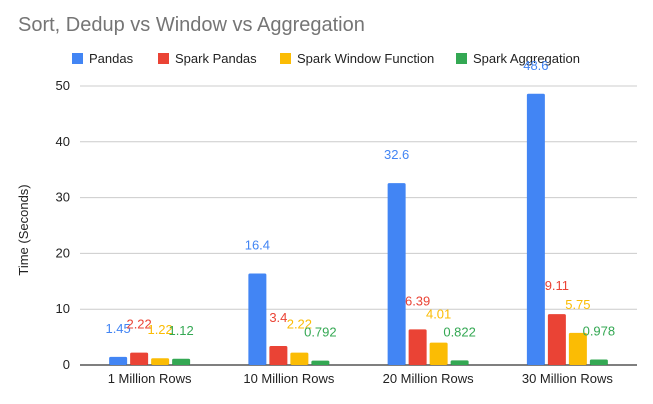 The width and height of the screenshot is (653, 404). I want to click on x-tick-label: 10 Million Rows, so click(289, 378).